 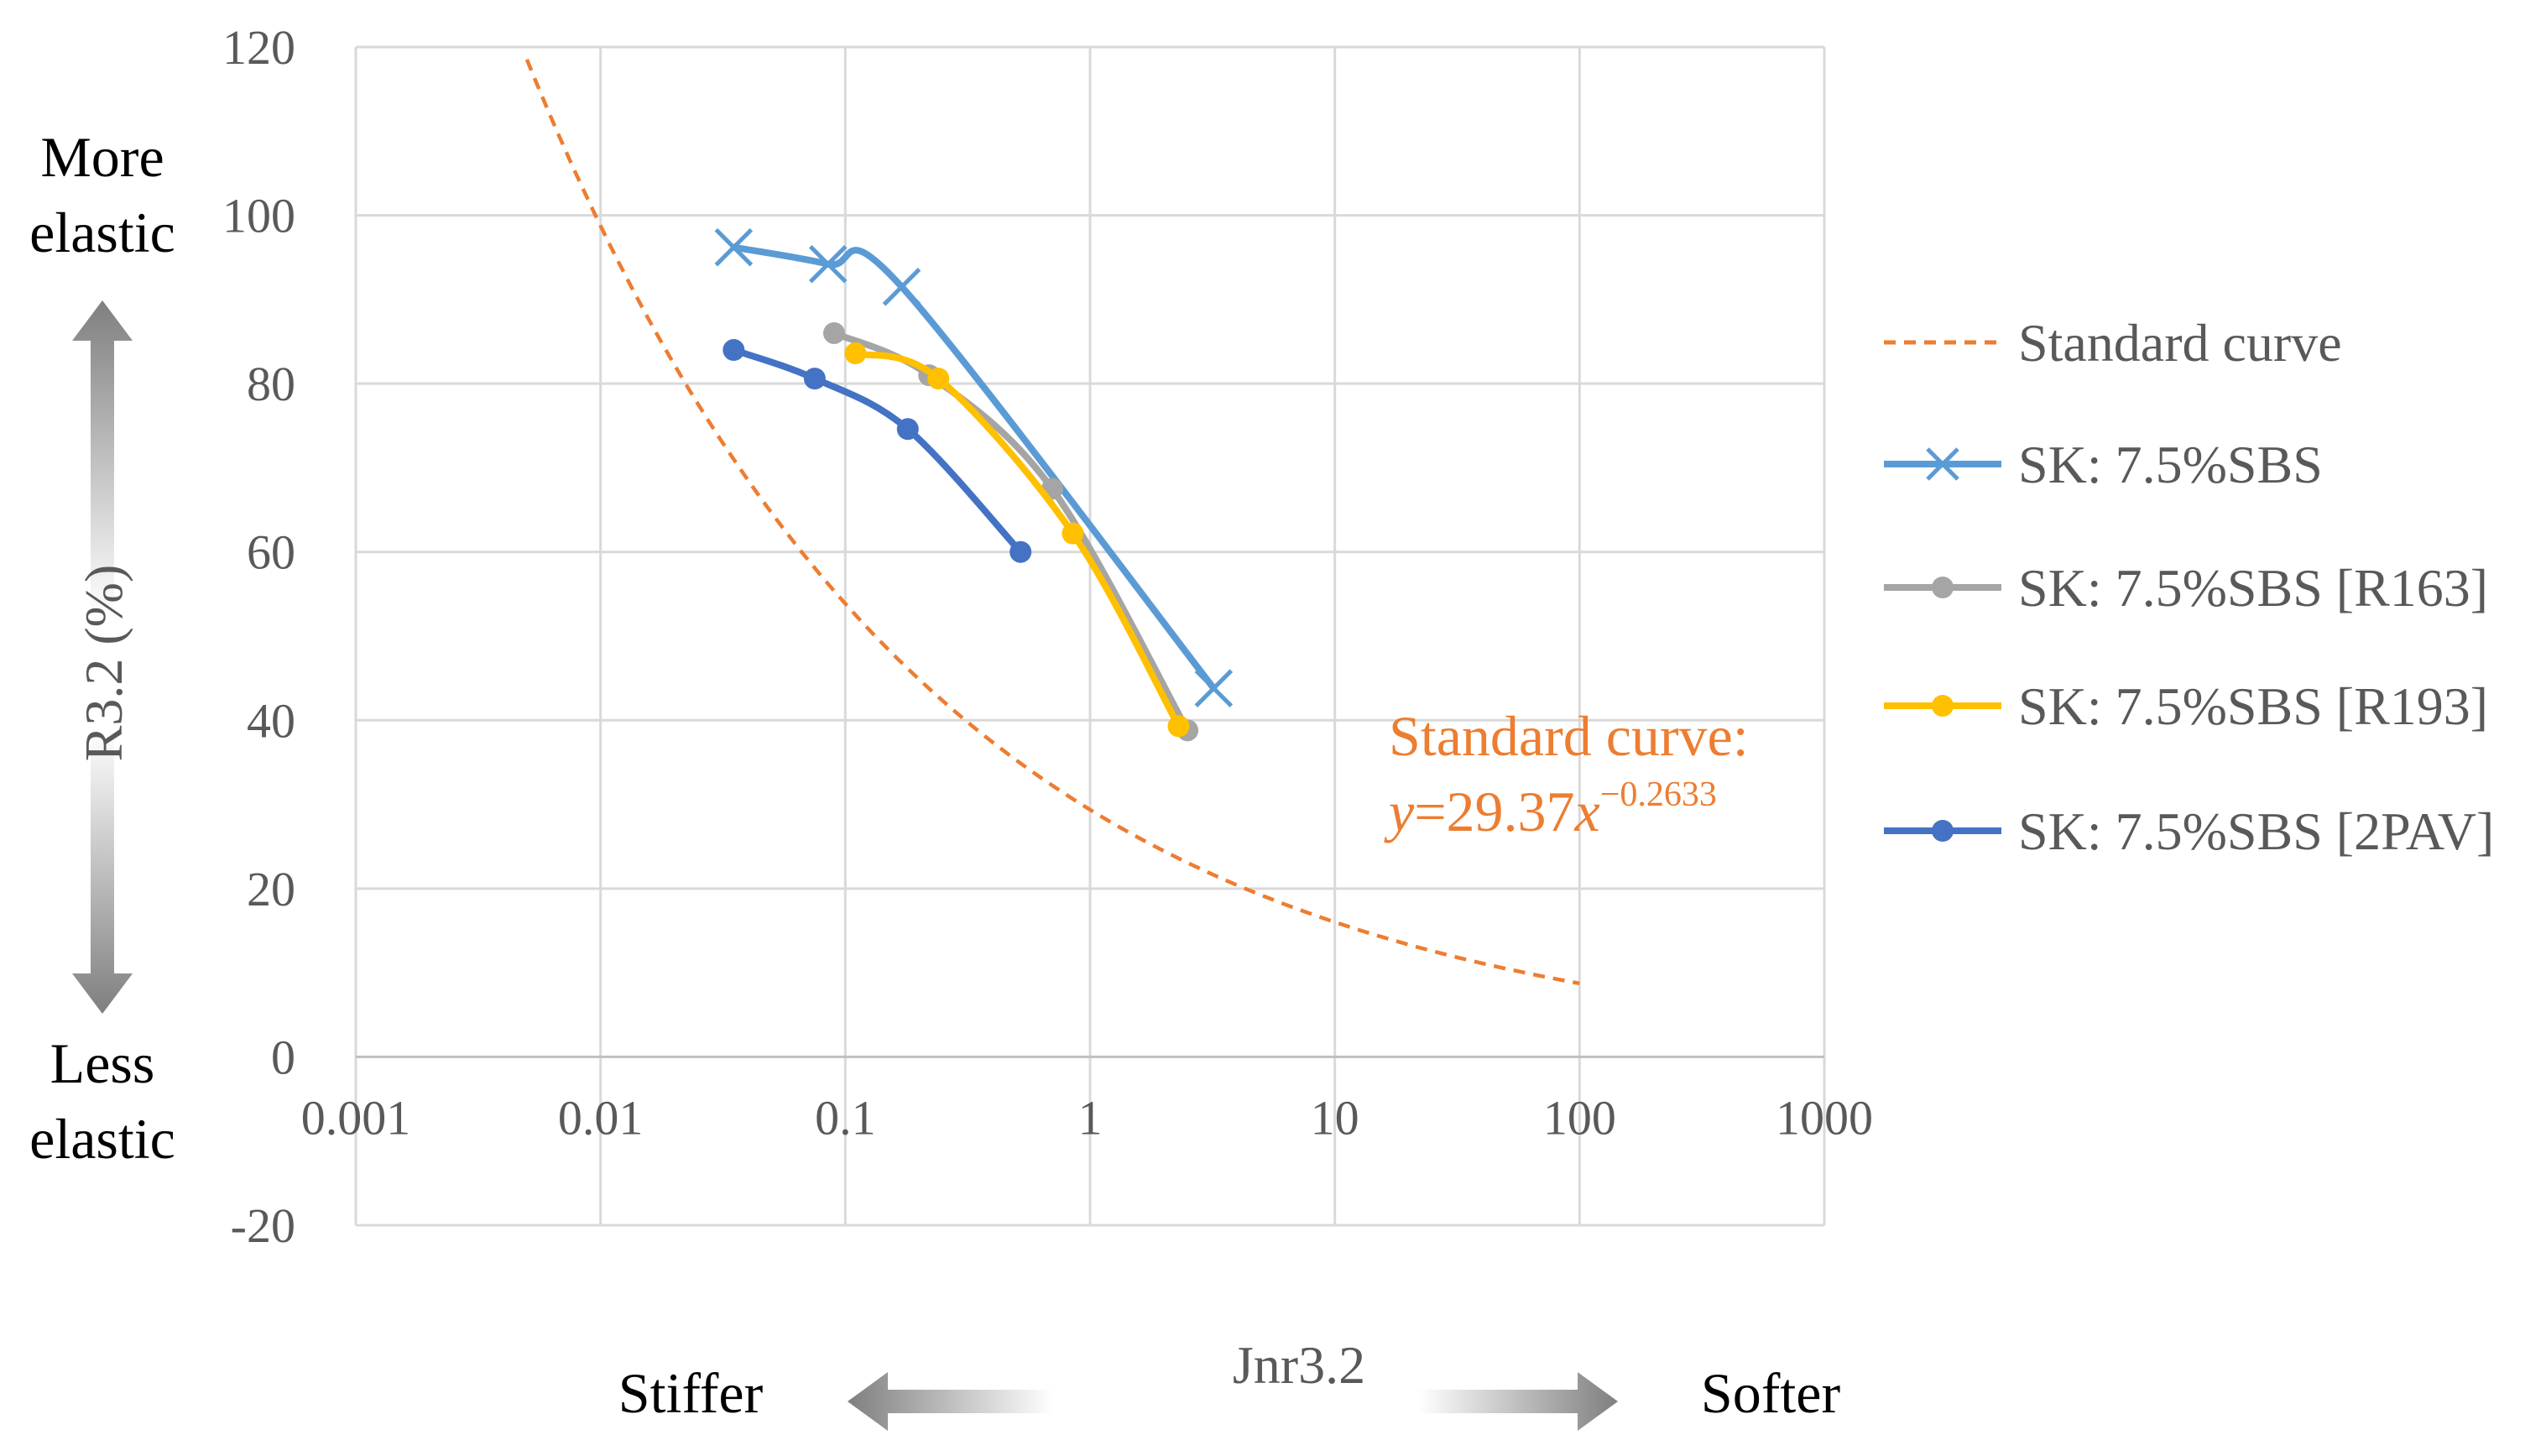 I want to click on x-axis-label: Jnr3.2, so click(x=1299, y=1365).